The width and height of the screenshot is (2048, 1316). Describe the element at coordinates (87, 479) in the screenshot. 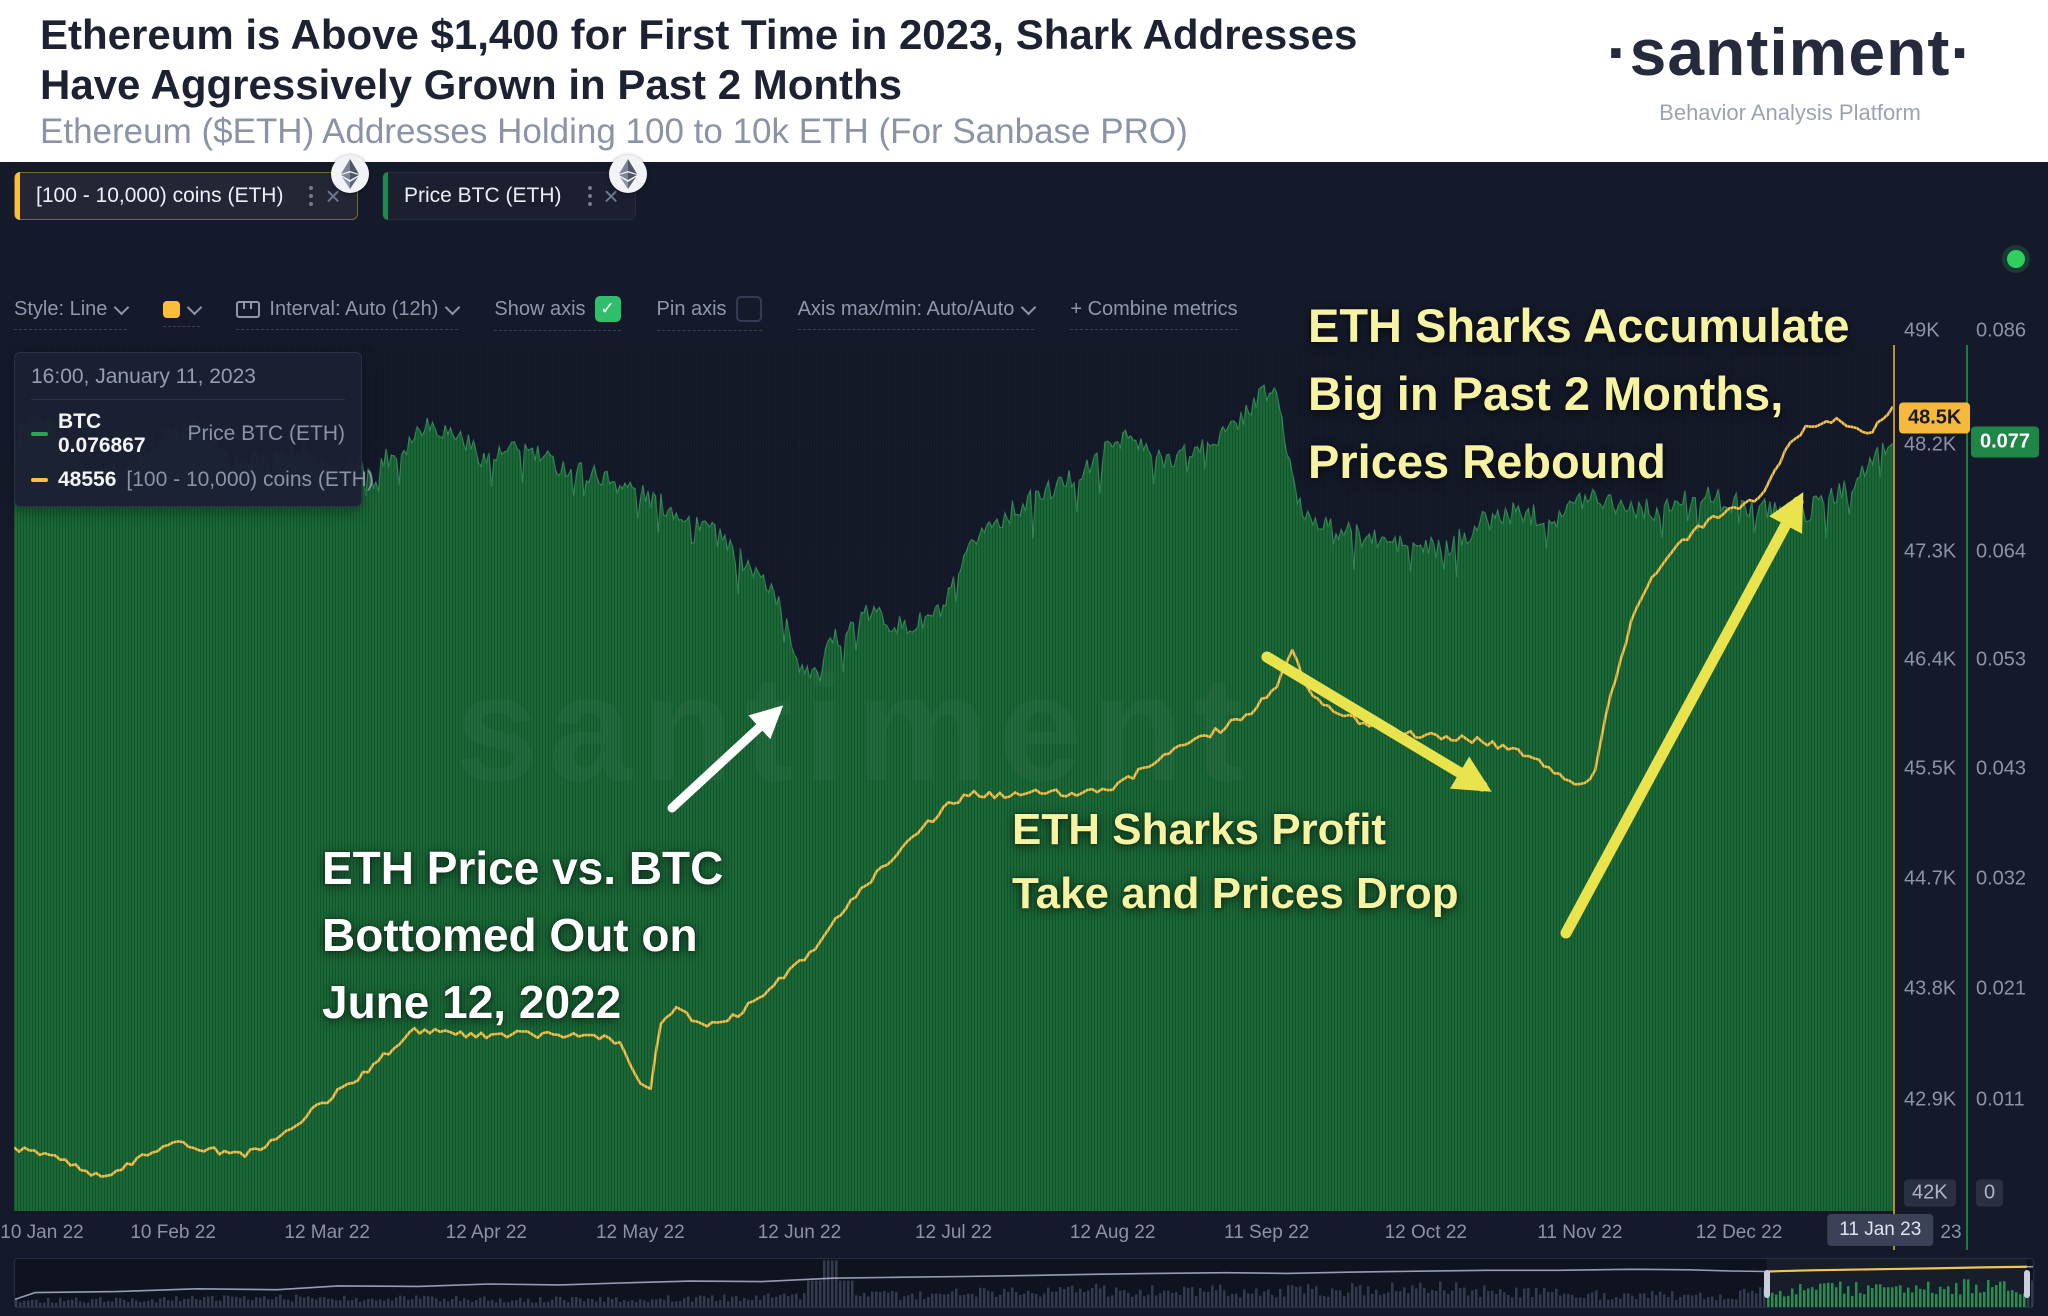

I see `tooltip-value: 48556` at that location.